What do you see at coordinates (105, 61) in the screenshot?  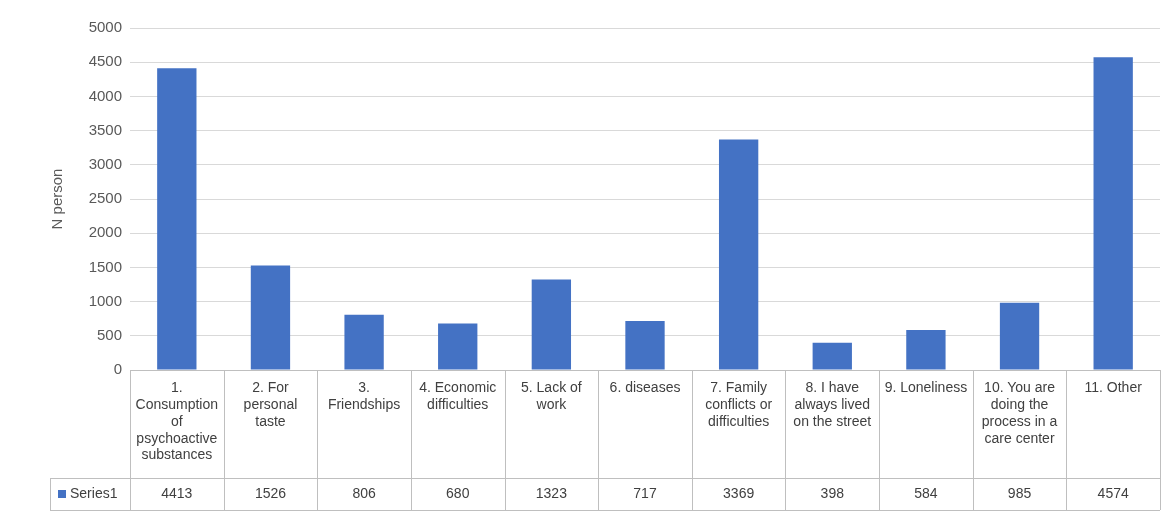 I see `y-tick-label: 4500` at bounding box center [105, 61].